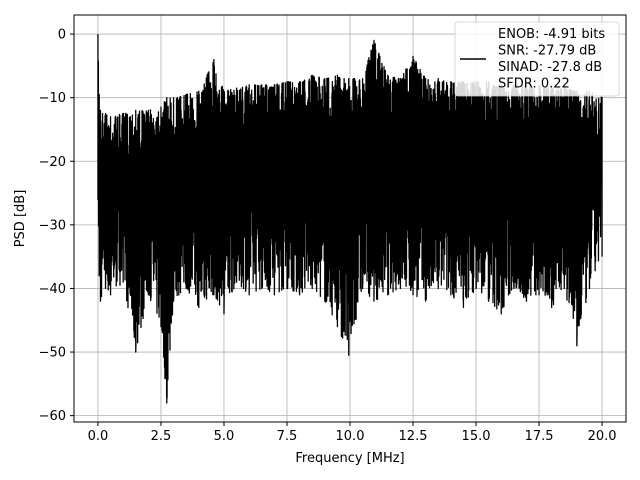  I want to click on y-axis-ticks: 0 −10 −20 −30 −40 −50 −60, so click(56, 226).